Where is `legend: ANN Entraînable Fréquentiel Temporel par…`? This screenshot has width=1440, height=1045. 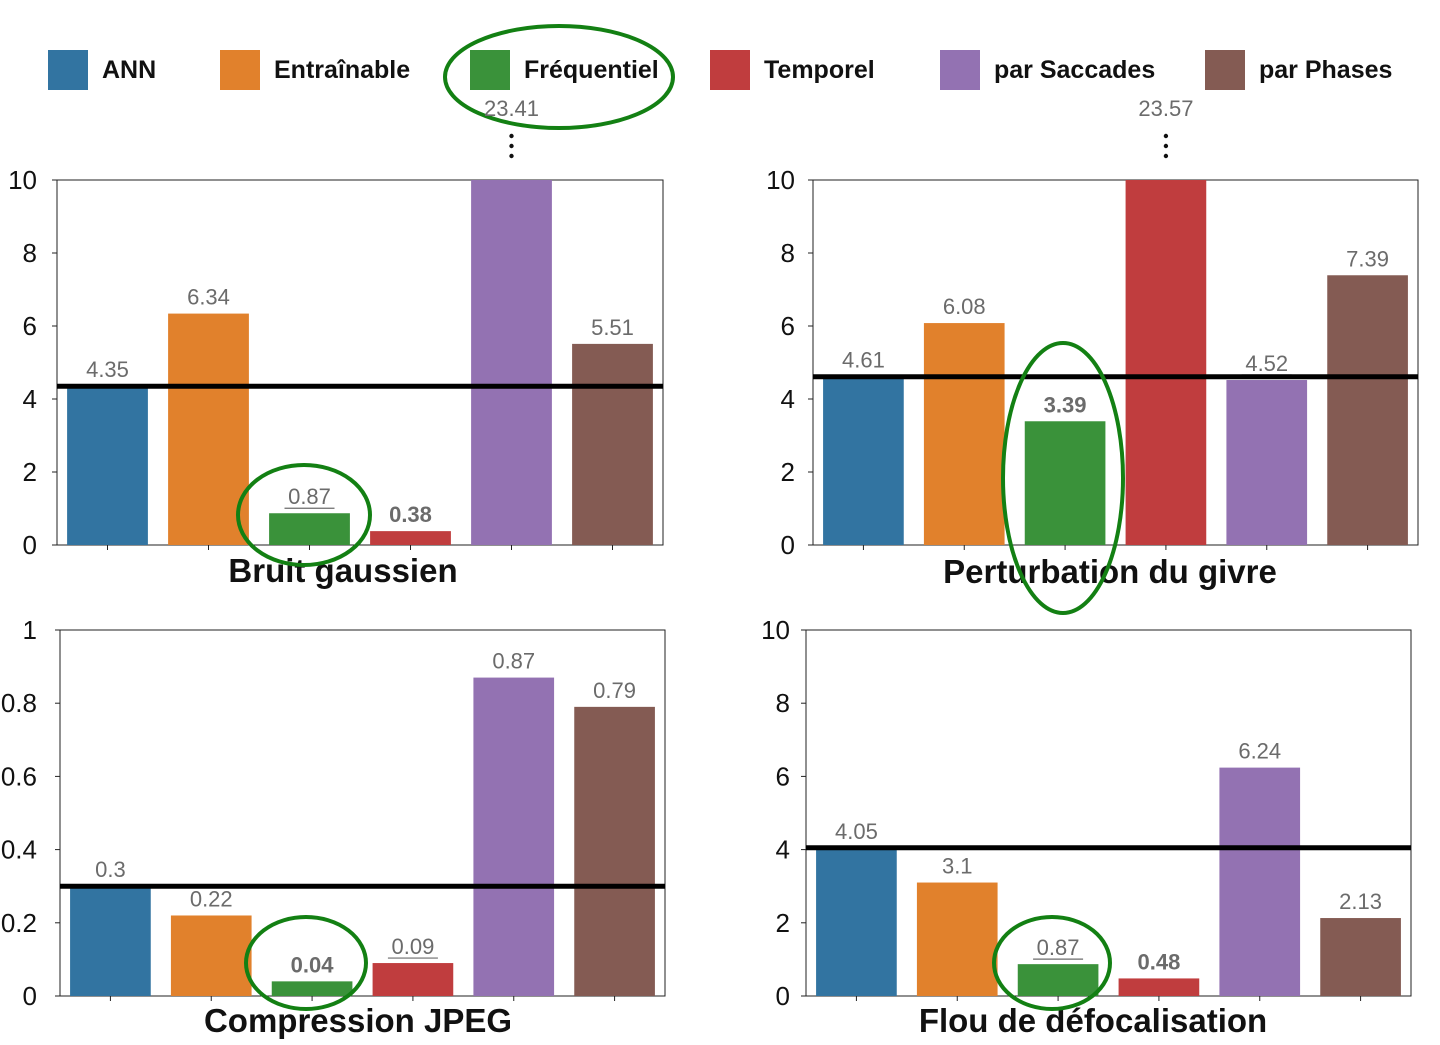
legend: ANN Entraînable Fréquentiel Temporel par… is located at coordinates (720, 55).